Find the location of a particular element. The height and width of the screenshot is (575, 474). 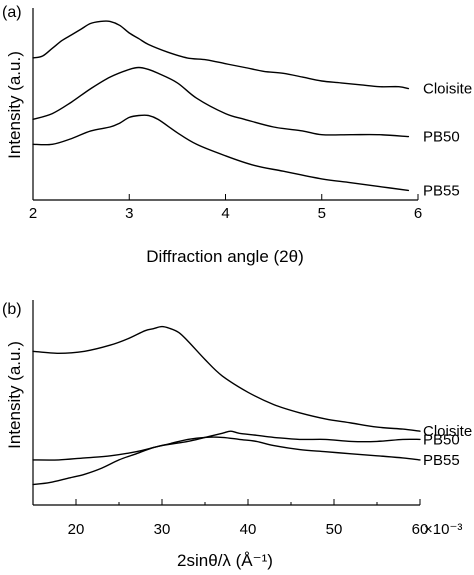

panel-a-label-pb50: PB50 is located at coordinates (441, 137).